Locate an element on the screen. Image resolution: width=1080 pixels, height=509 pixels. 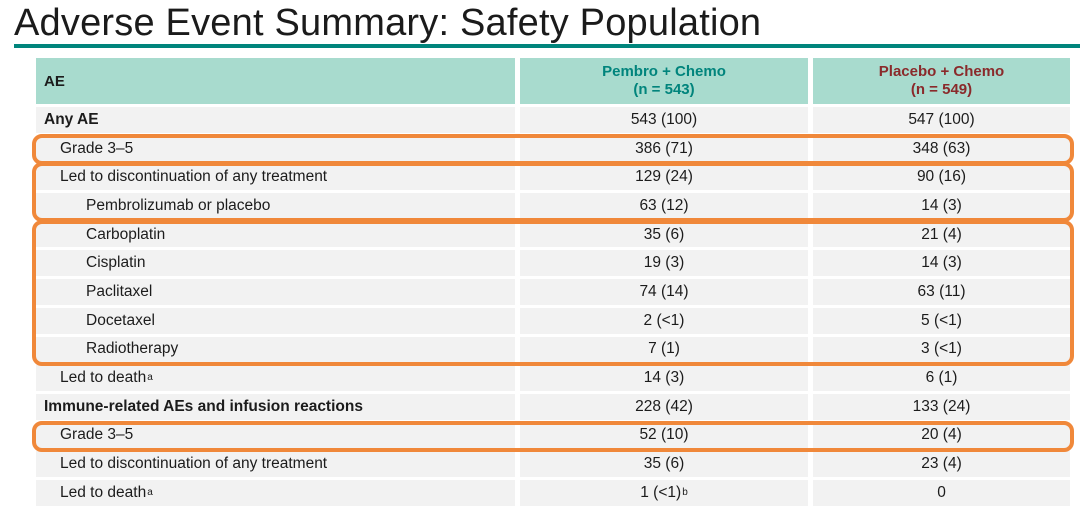
table-row: Carboplatin 35 (6) 21 (4) is located at coordinates (553, 234).